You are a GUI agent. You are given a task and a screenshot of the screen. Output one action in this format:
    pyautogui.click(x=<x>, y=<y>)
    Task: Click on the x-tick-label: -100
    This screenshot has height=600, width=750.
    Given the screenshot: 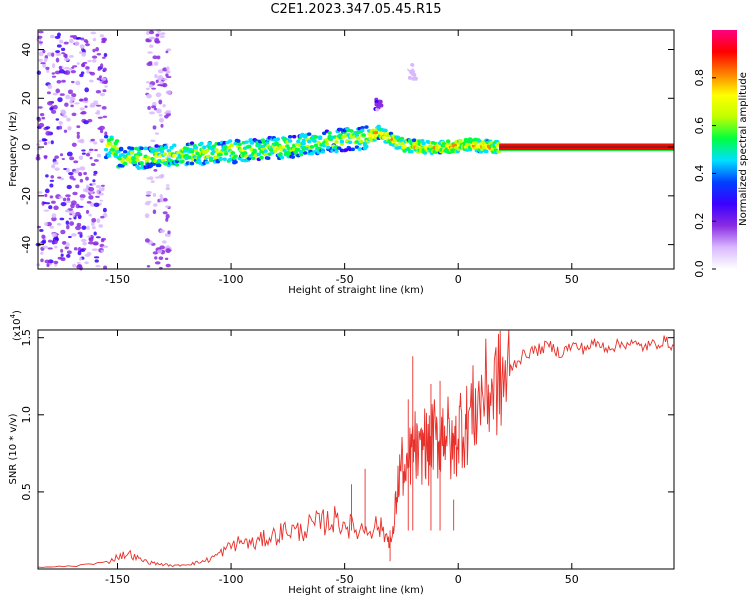 What is the action you would take?
    pyautogui.click(x=231, y=579)
    